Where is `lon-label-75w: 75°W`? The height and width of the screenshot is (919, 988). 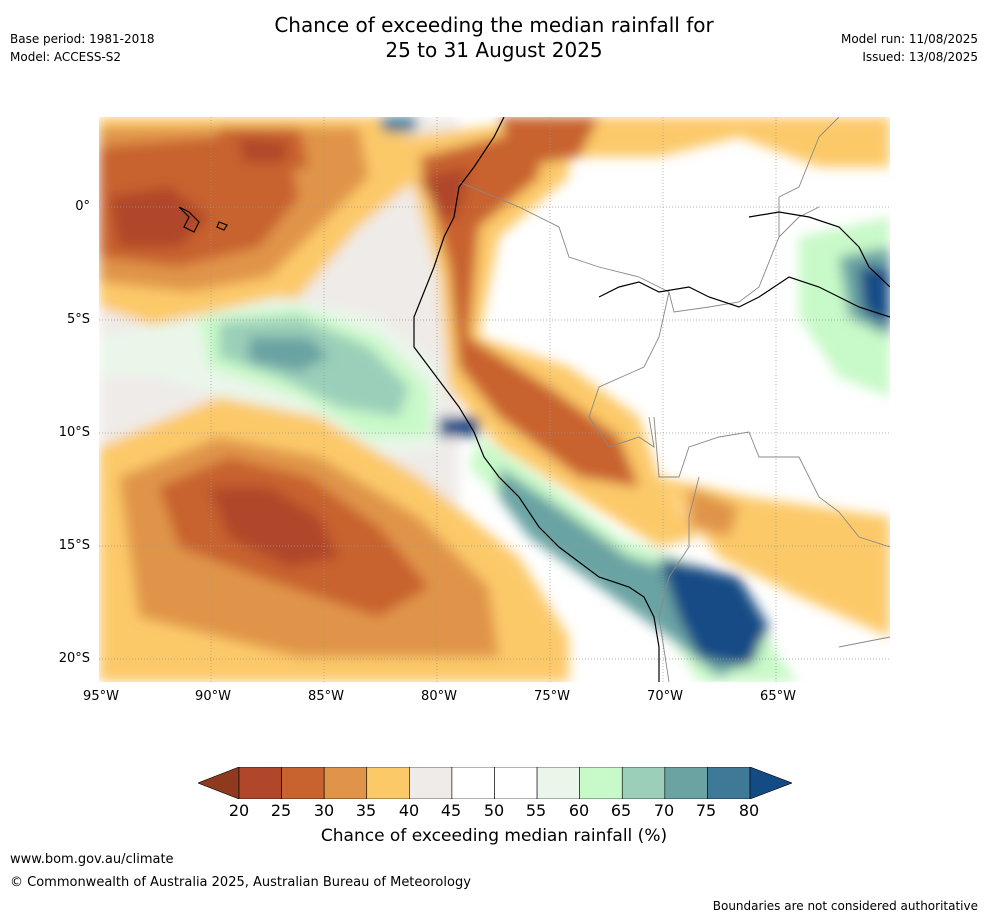
lon-label-75w: 75°W is located at coordinates (552, 696).